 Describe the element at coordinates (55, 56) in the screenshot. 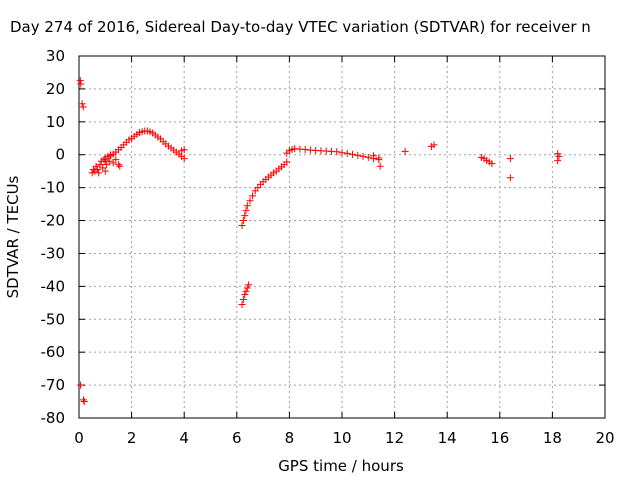

I see `y-tick-label: 30` at that location.